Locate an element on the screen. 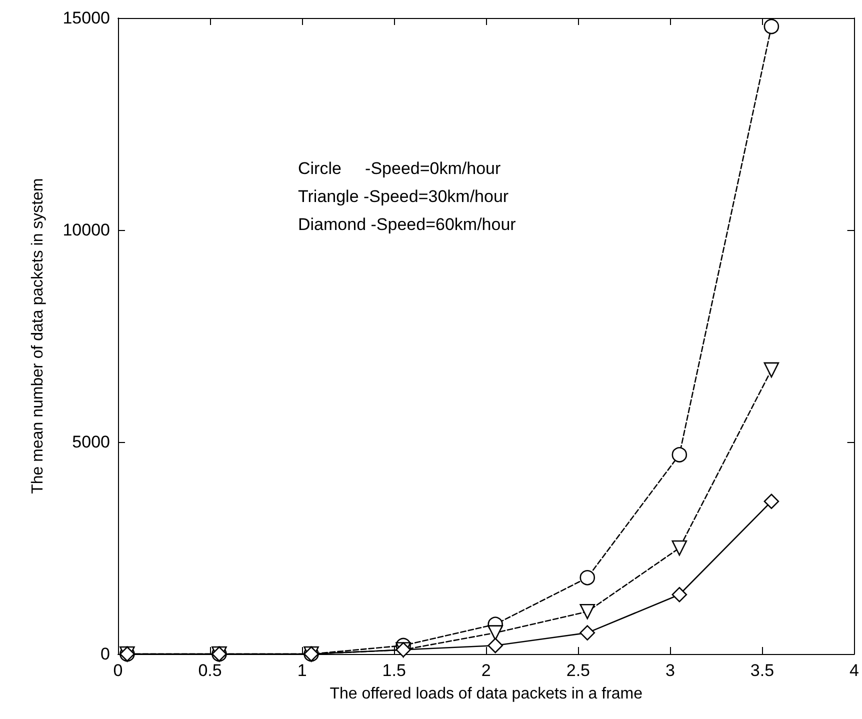 The image size is (862, 719). x-tick-label: 3.5 is located at coordinates (762, 670).